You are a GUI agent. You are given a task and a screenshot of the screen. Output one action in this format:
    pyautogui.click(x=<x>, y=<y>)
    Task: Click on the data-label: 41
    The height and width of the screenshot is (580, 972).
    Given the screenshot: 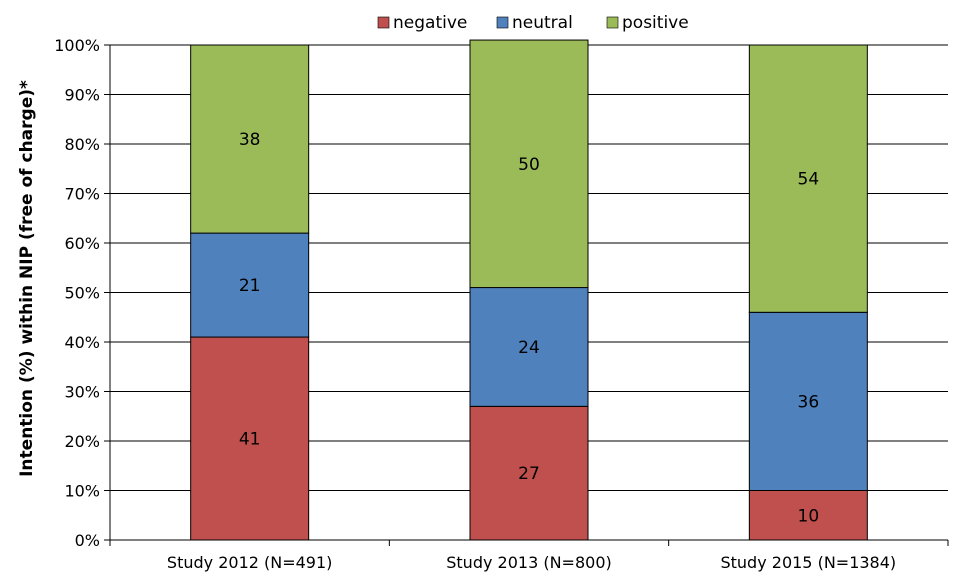 What is the action you would take?
    pyautogui.click(x=250, y=440)
    